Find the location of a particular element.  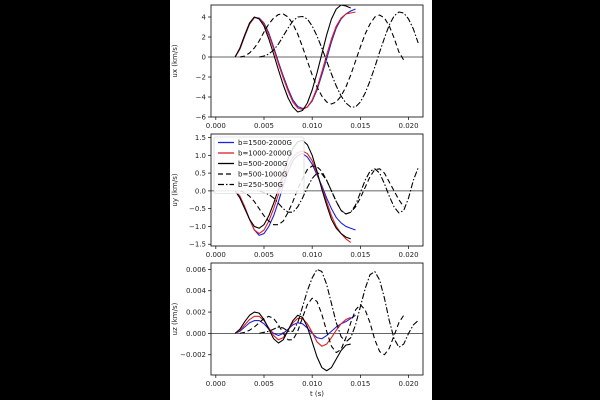

y-tick-label: −0.002 is located at coordinates (193, 355).